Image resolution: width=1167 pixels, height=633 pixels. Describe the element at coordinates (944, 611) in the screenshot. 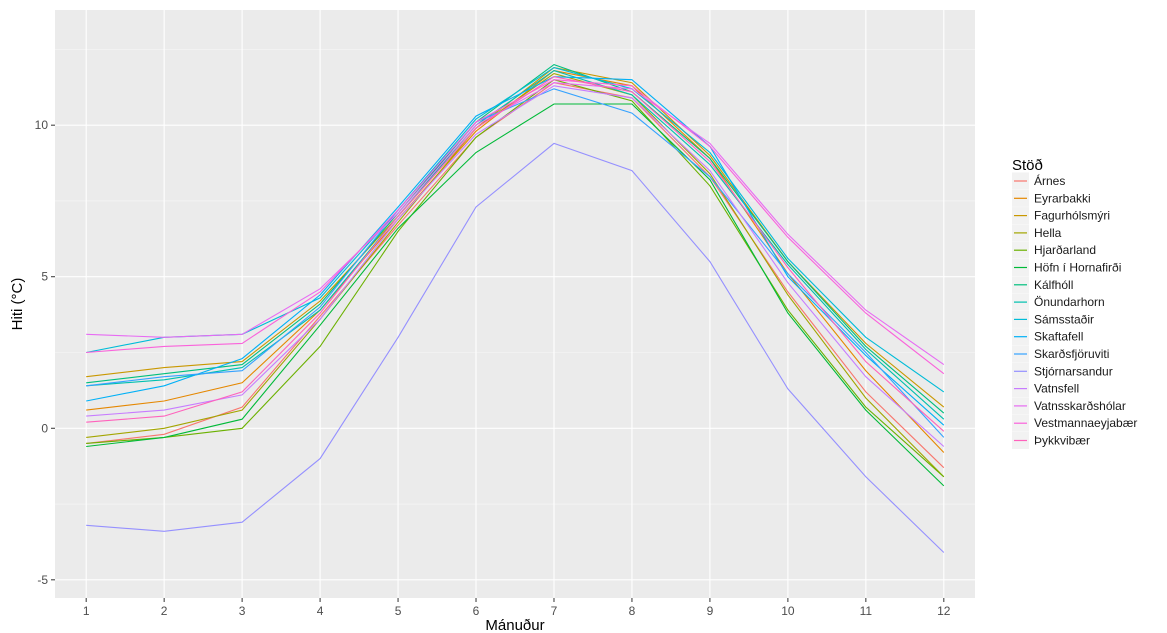

I see `x-tick-label: 12` at that location.